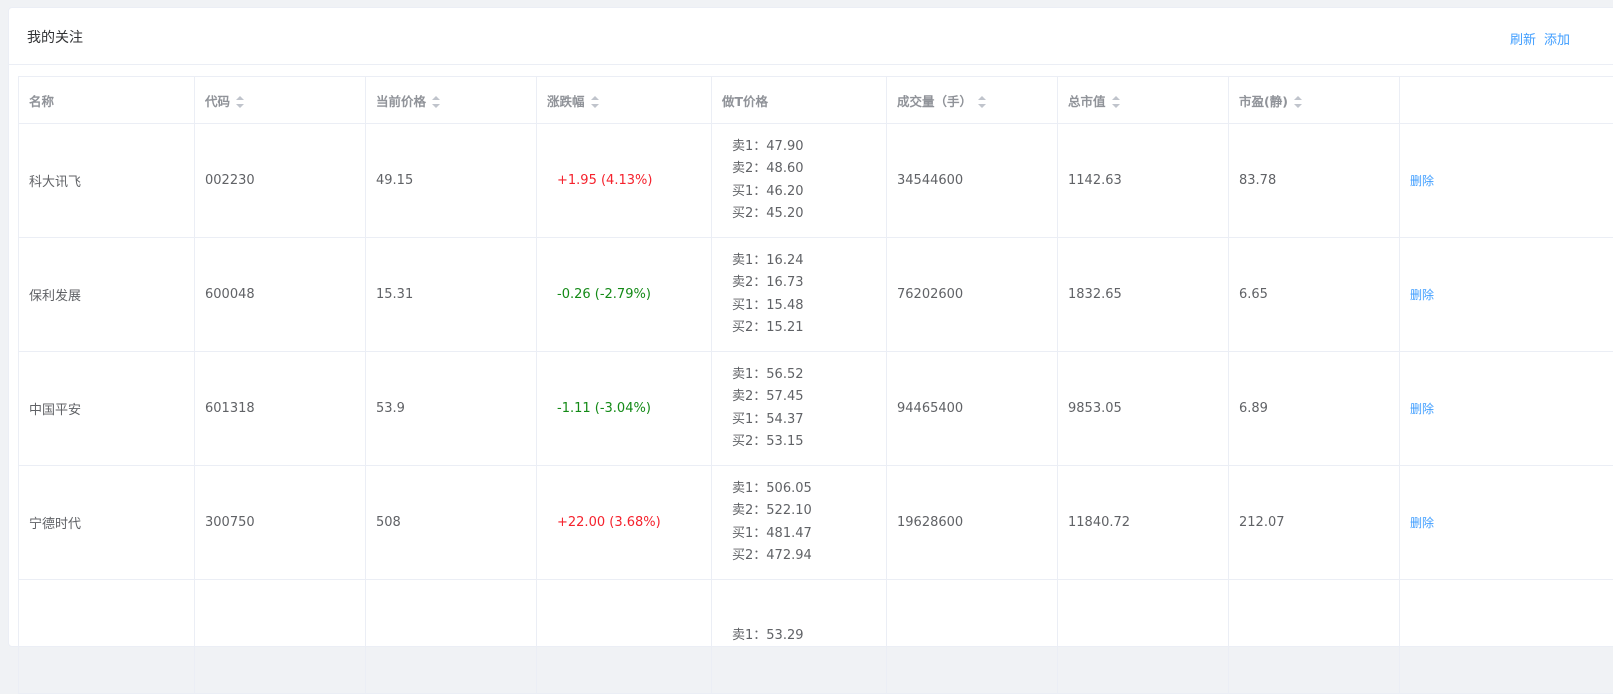  Describe the element at coordinates (107, 181) in the screenshot. I see `cell-name: 科大讯飞` at that location.